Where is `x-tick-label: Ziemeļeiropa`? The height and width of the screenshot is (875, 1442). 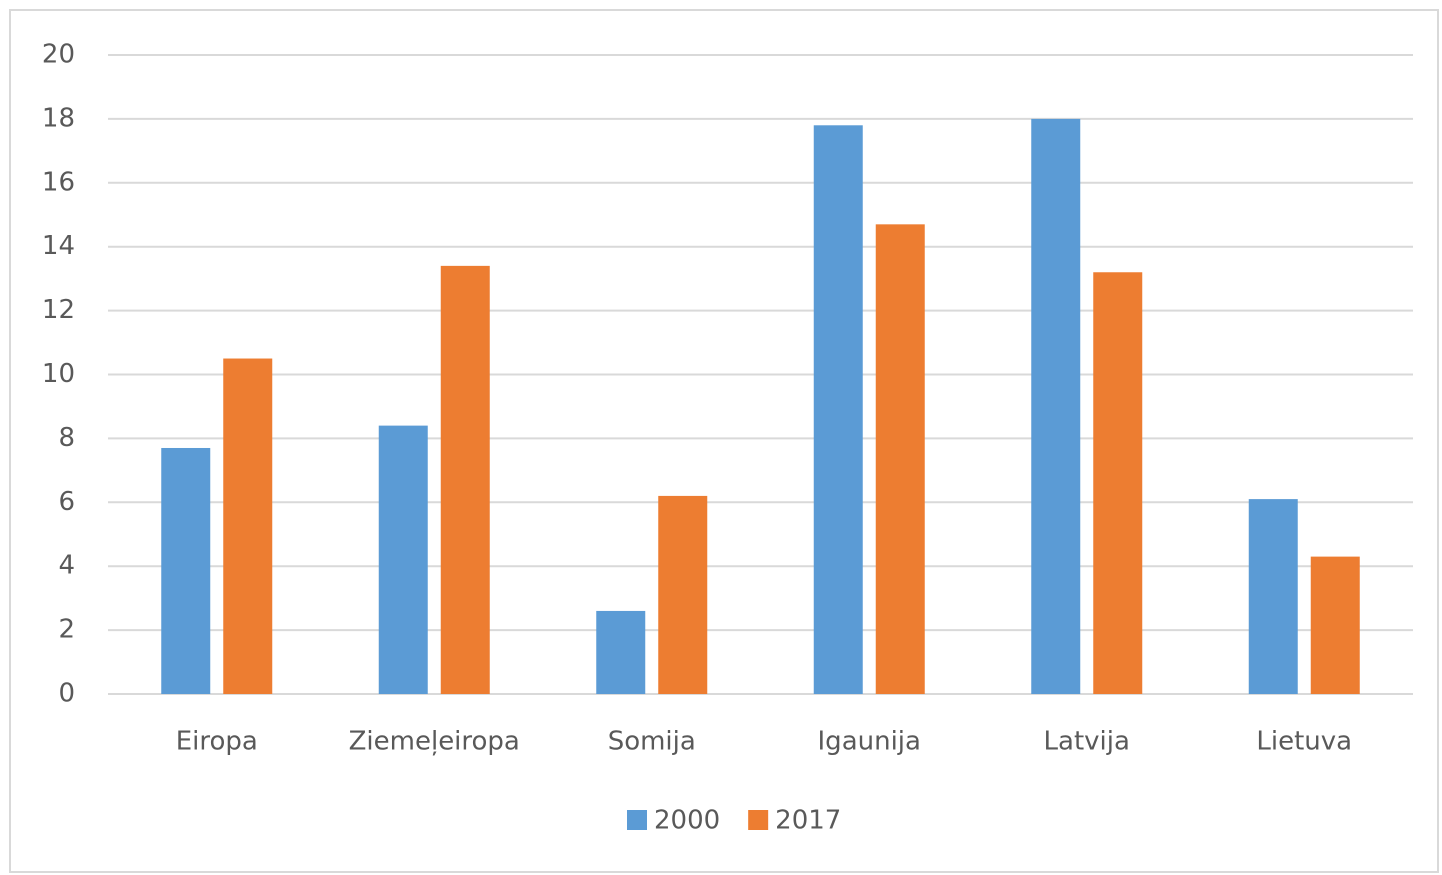
x-tick-label: Ziemeļeiropa is located at coordinates (434, 742).